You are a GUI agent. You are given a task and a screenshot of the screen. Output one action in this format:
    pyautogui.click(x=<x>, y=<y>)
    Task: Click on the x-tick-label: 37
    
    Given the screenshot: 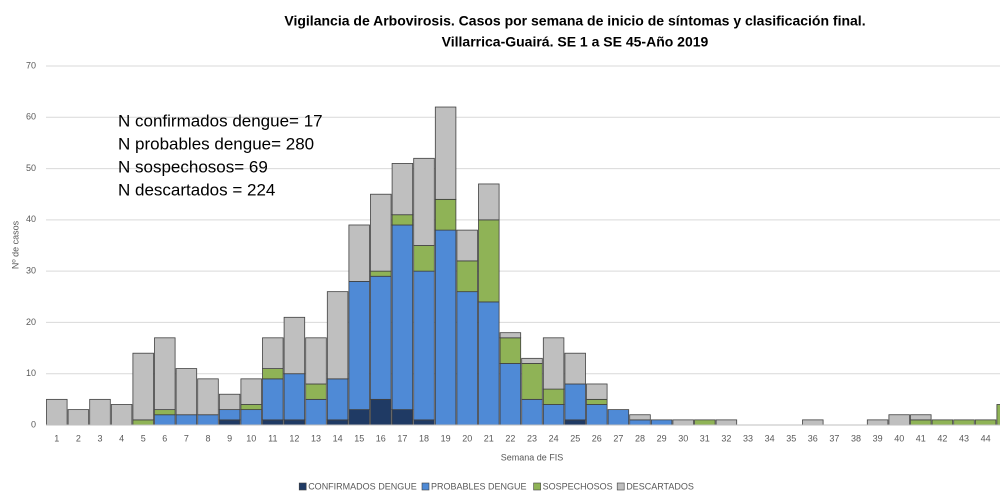 What is the action you would take?
    pyautogui.click(x=834, y=438)
    